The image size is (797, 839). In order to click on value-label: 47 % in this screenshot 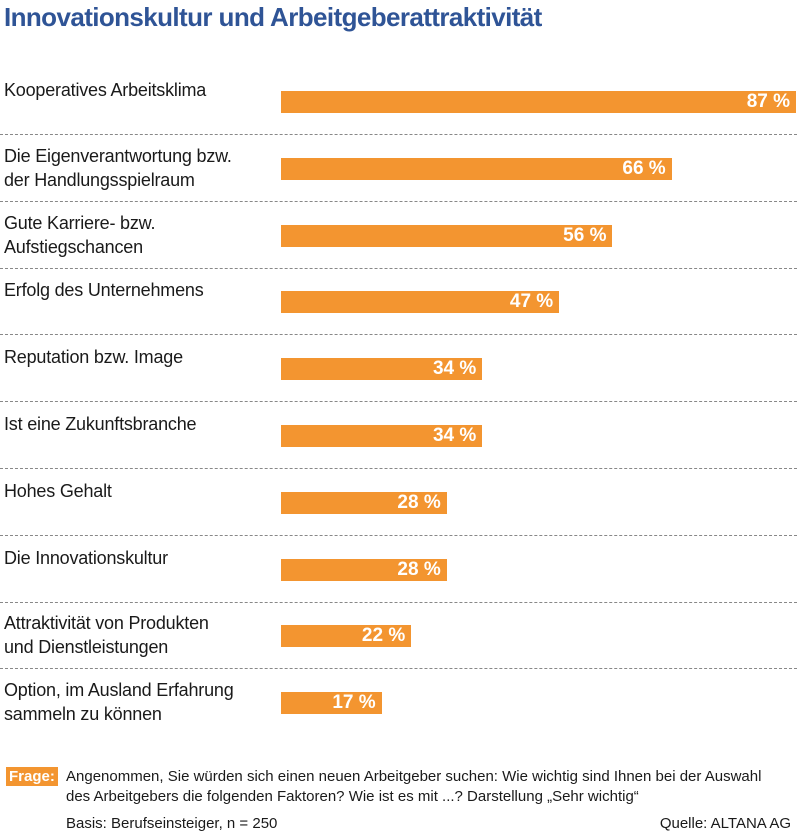, I will do `click(531, 302)`.